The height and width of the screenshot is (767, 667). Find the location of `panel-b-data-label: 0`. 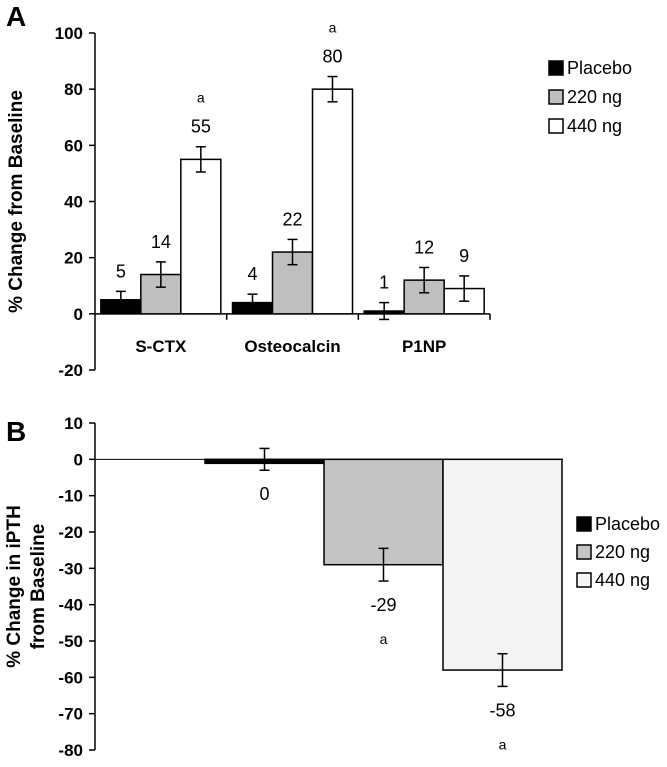

panel-b-data-label: 0 is located at coordinates (264, 494).